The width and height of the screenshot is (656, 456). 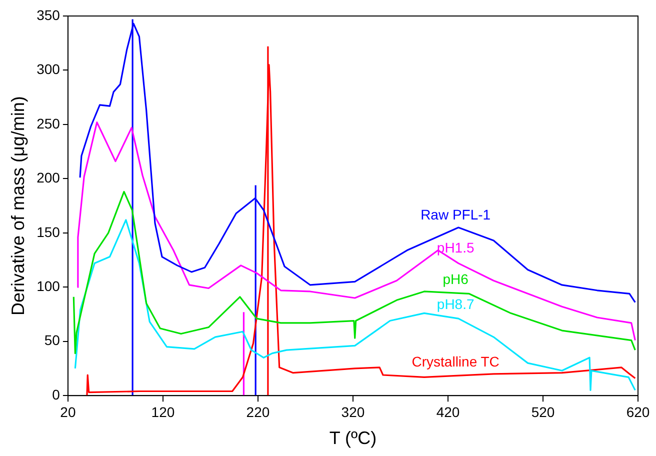 What do you see at coordinates (638, 412) in the screenshot?
I see `x-tick-label: 620` at bounding box center [638, 412].